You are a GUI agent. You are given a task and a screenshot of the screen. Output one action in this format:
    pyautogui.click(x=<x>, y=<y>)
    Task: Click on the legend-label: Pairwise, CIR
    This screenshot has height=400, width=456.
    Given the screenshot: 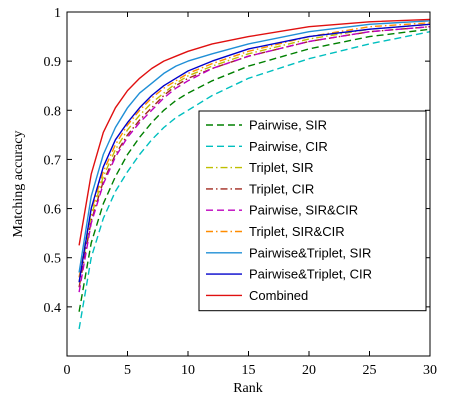 What is the action you would take?
    pyautogui.click(x=288, y=146)
    